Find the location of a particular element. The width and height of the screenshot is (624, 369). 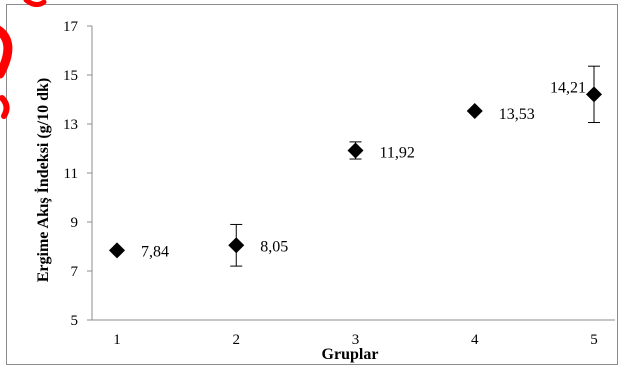

x-tick-labels: 1 2 3 4 5 is located at coordinates (355, 340).